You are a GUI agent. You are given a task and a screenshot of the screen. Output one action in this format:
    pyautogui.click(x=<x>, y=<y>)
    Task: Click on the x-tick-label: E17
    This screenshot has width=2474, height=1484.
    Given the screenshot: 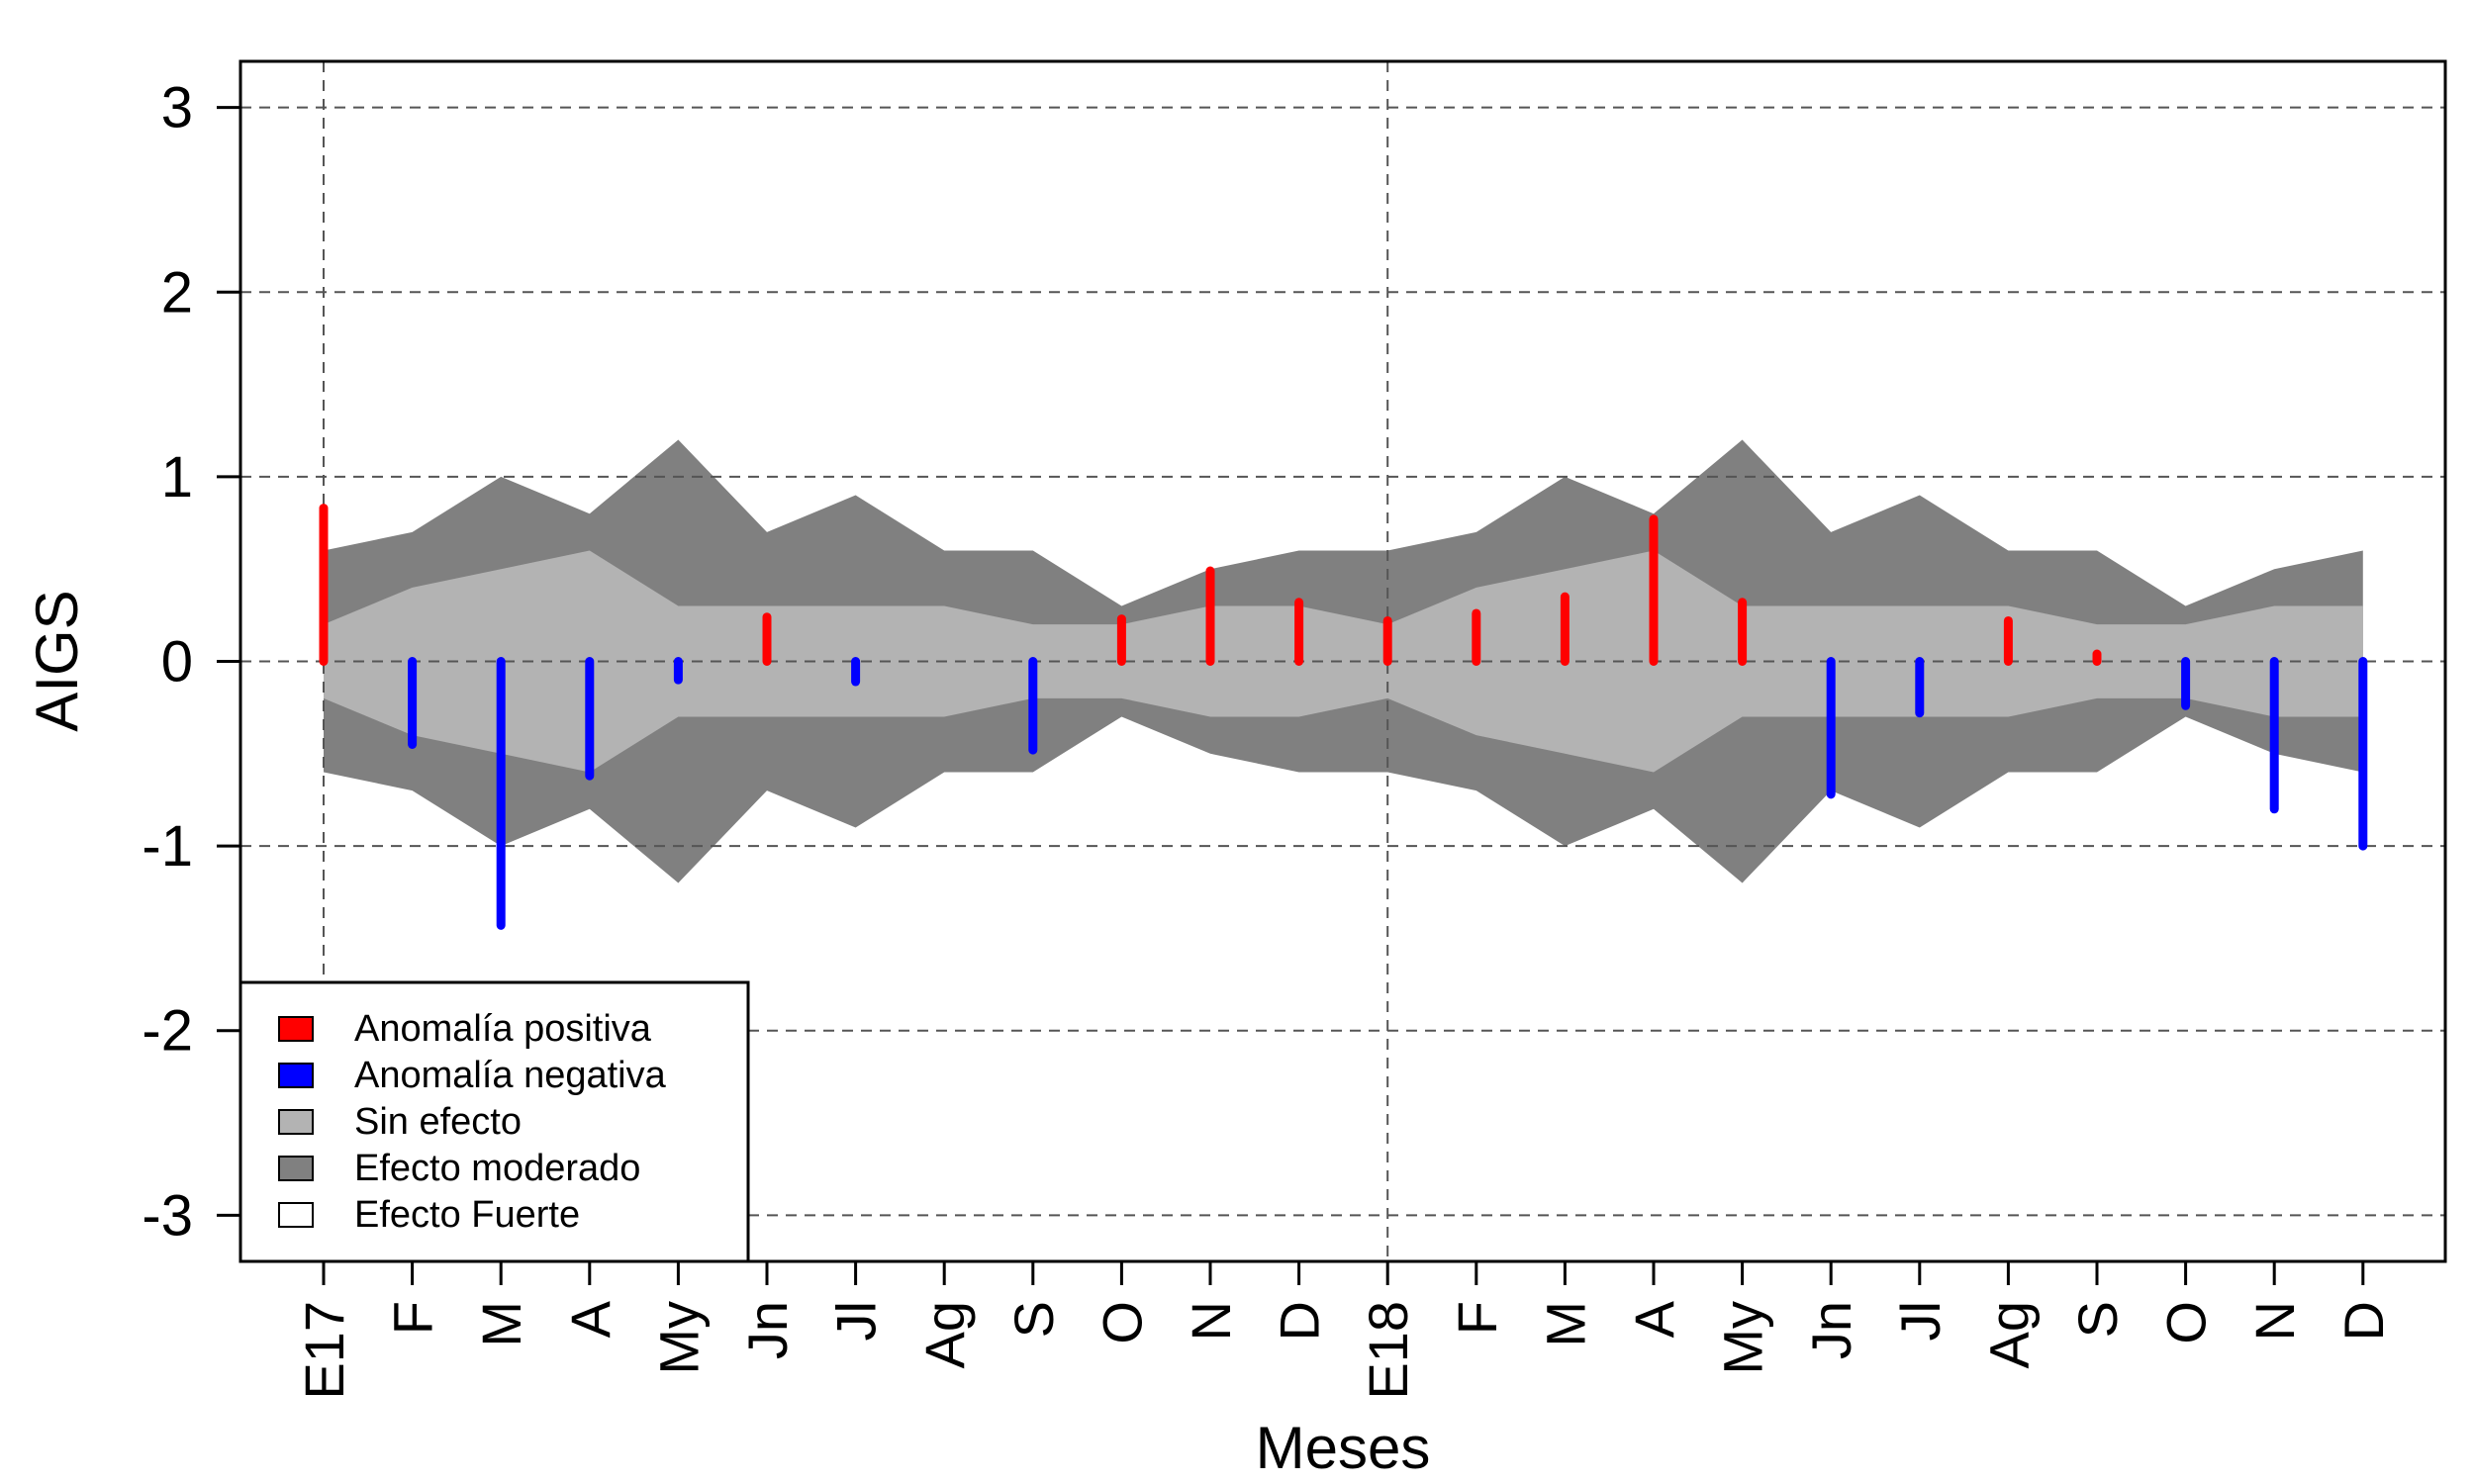 What is the action you would take?
    pyautogui.click(x=324, y=1350)
    